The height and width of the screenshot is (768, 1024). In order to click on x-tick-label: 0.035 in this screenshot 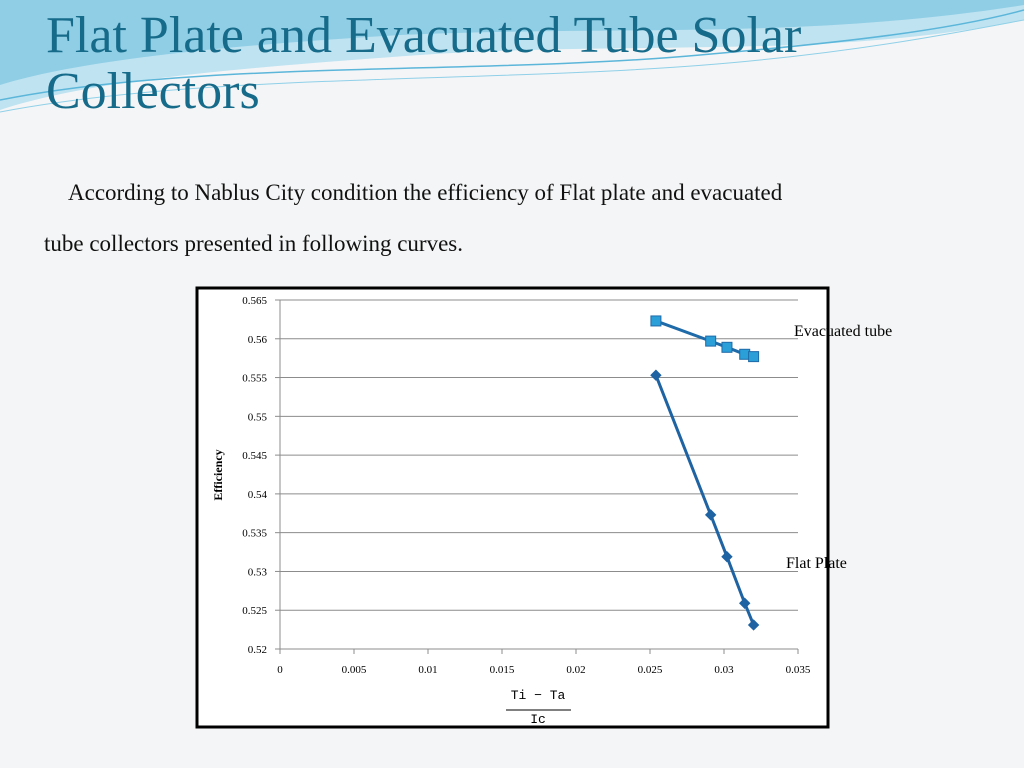, I will do `click(798, 670)`.